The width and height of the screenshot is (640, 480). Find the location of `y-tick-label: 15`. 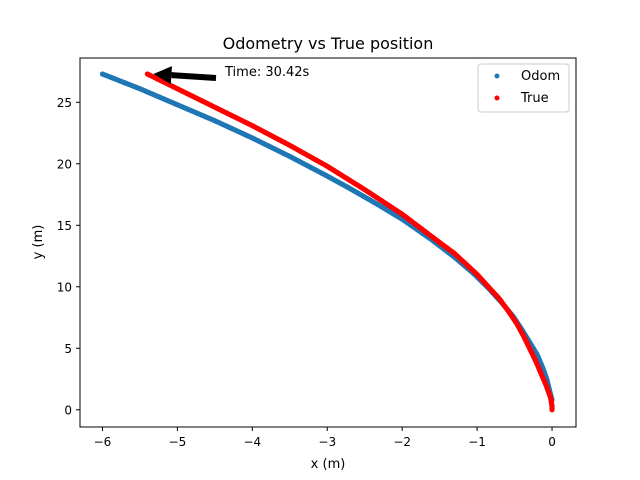

y-tick-label: 15 is located at coordinates (64, 226).